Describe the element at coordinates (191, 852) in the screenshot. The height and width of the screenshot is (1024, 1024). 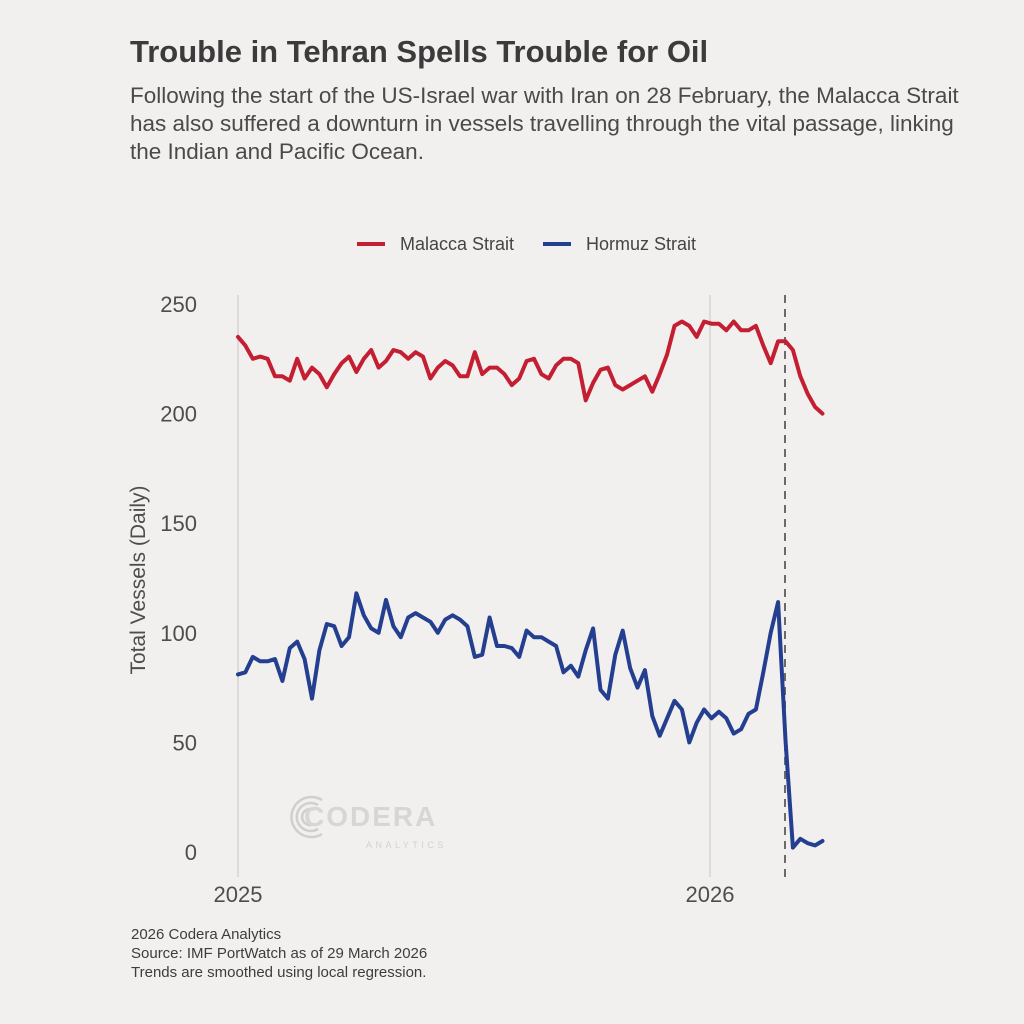
I see `y-tick-label: 0` at that location.